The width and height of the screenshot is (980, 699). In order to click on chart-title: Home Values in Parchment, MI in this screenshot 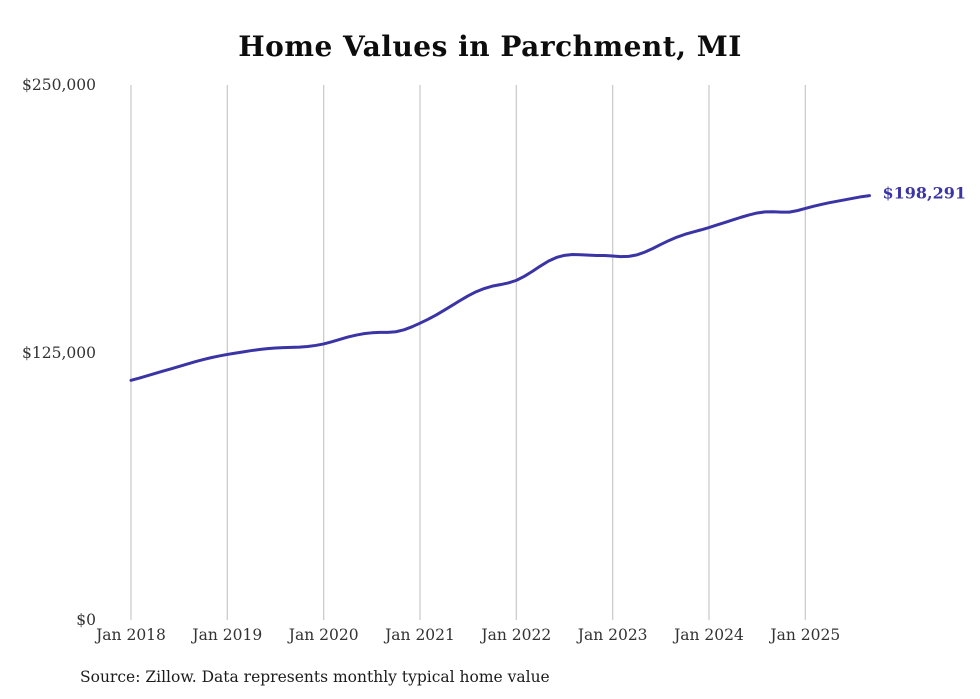, I will do `click(490, 46)`.